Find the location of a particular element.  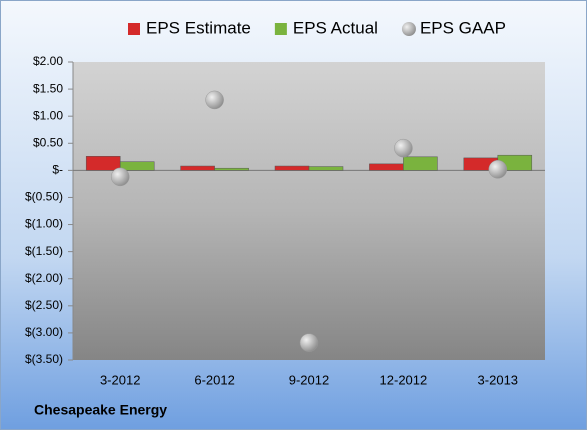

y-tick-label: $2.00 is located at coordinates (48, 61).